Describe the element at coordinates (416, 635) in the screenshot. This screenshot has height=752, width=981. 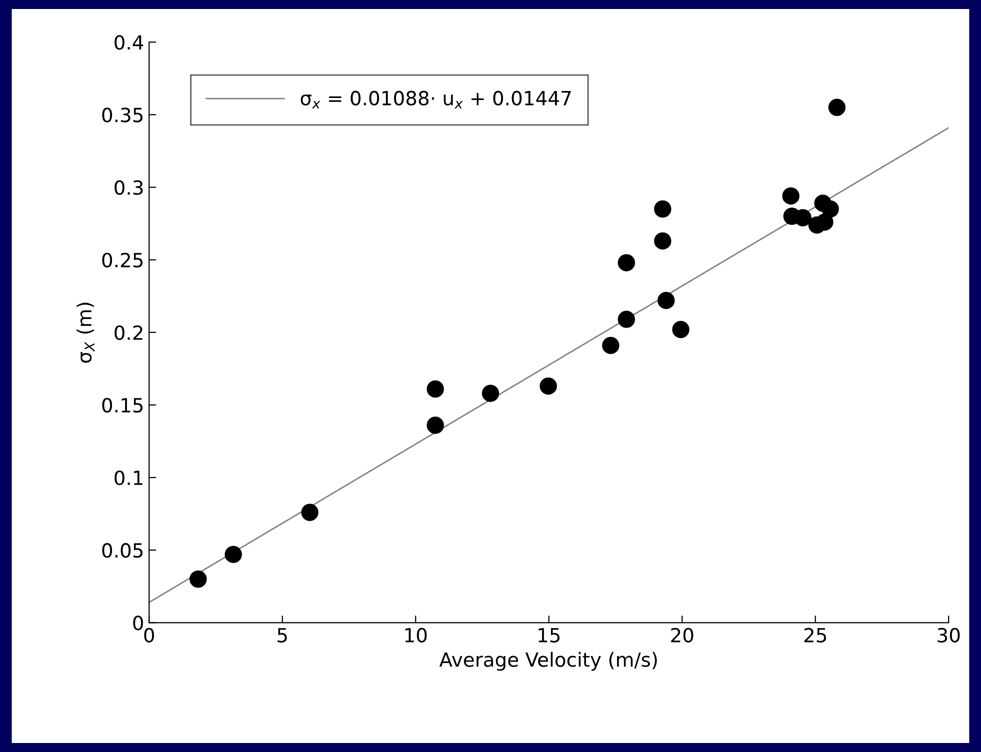
I see `x-tick-label: 10` at that location.